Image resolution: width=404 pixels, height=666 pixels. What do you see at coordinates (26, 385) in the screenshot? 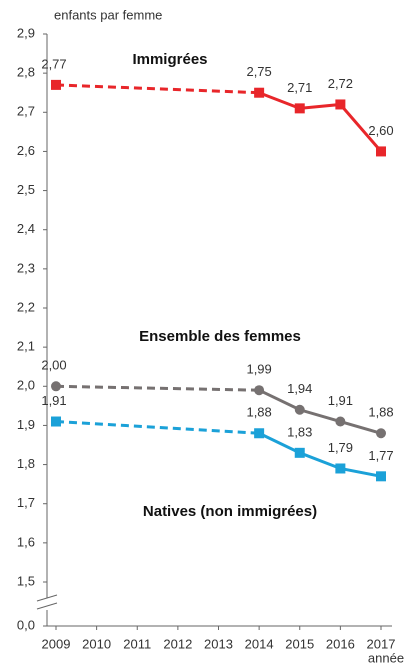
I see `y-tick-label: 2,0` at bounding box center [26, 385].